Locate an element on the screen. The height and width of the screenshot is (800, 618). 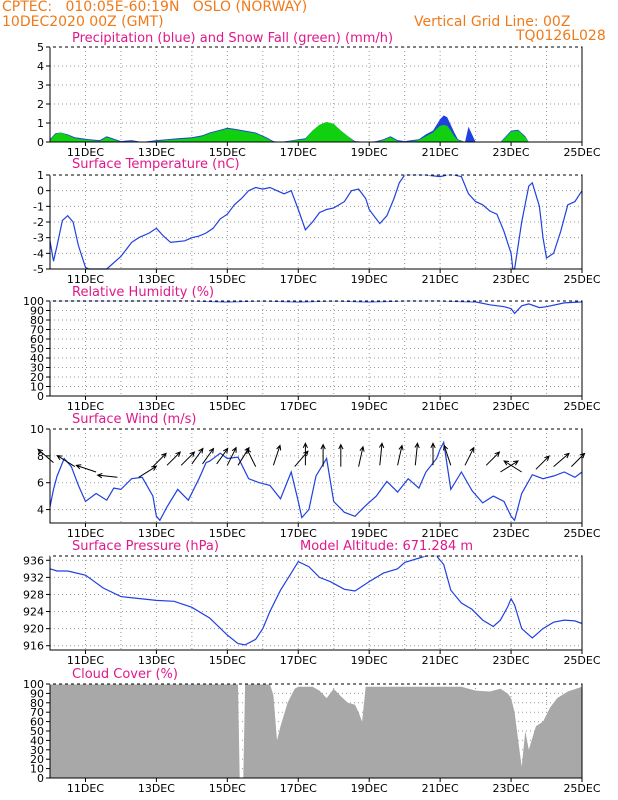
y-tick-label: -1 is located at coordinates (38, 206).